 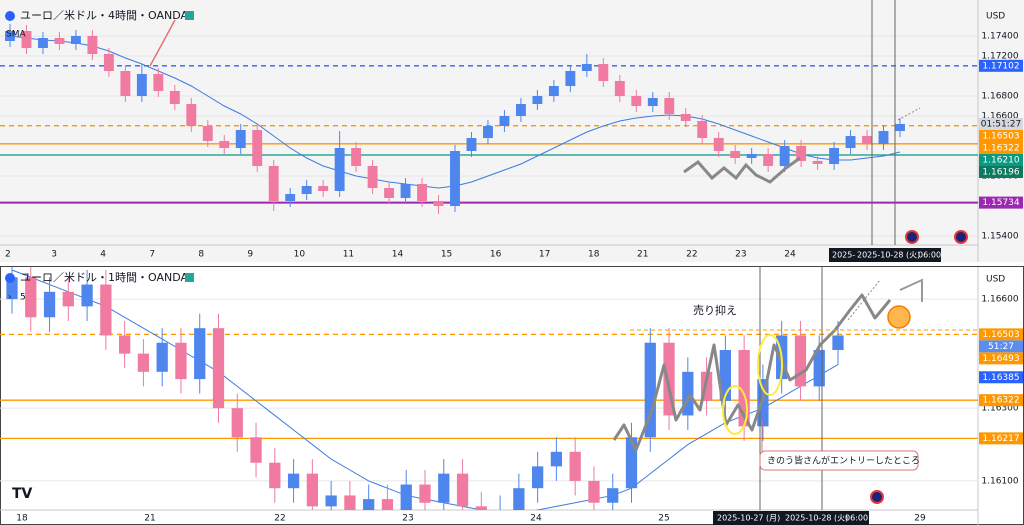 What do you see at coordinates (152, 255) in the screenshot?
I see `x-tick-label: 7` at bounding box center [152, 255].